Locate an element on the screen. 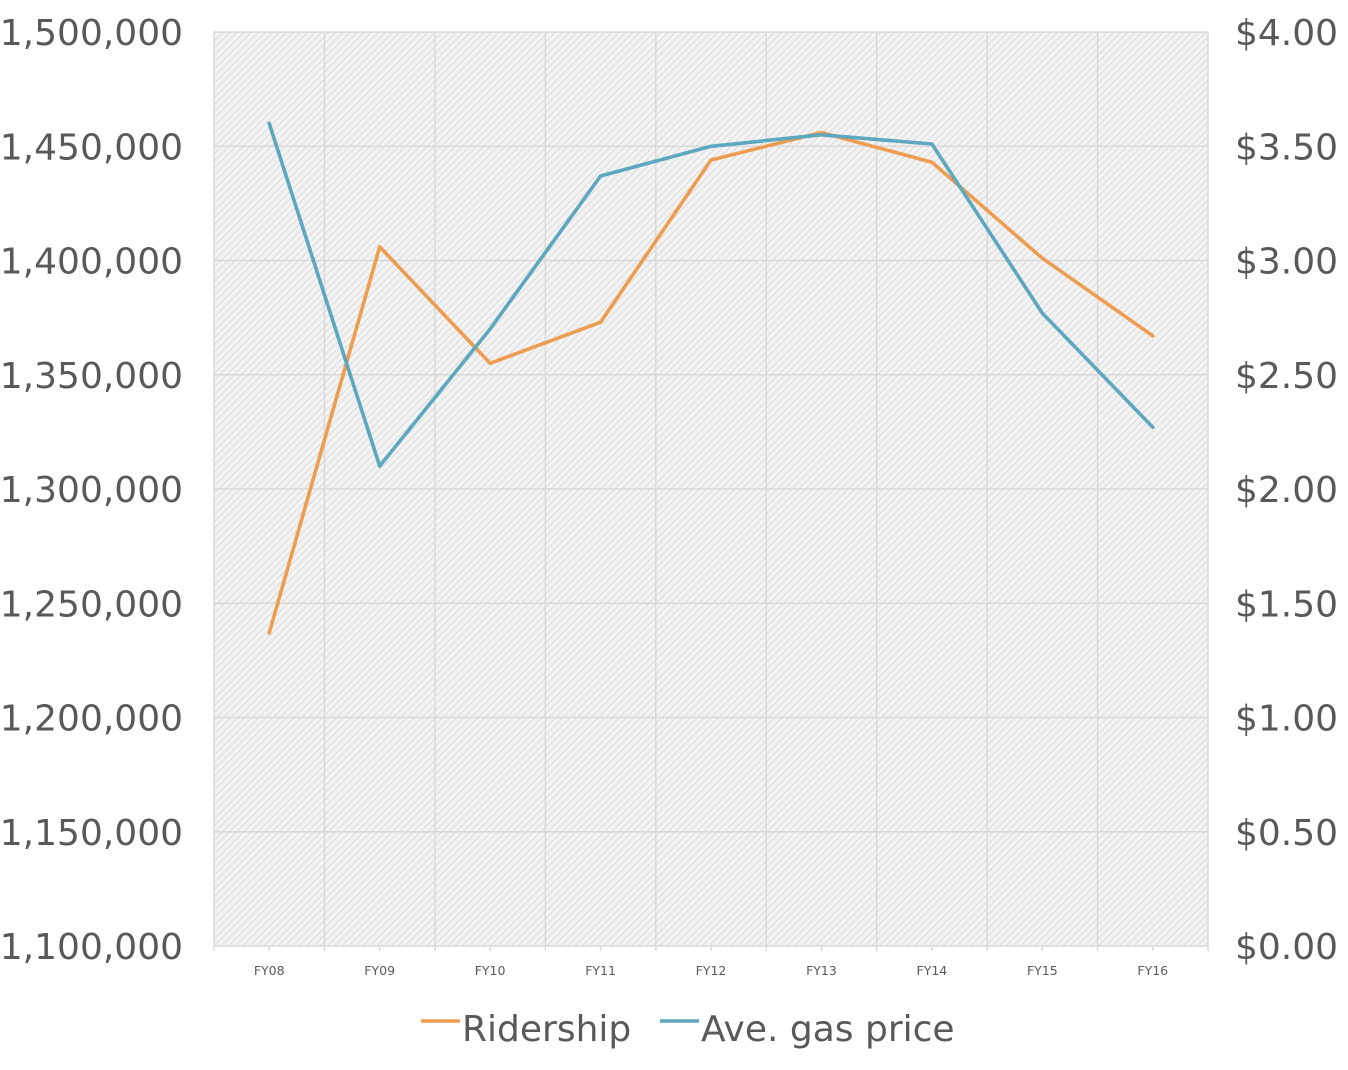 The image size is (1348, 1070). x-tick-label: FY08 is located at coordinates (269, 970).